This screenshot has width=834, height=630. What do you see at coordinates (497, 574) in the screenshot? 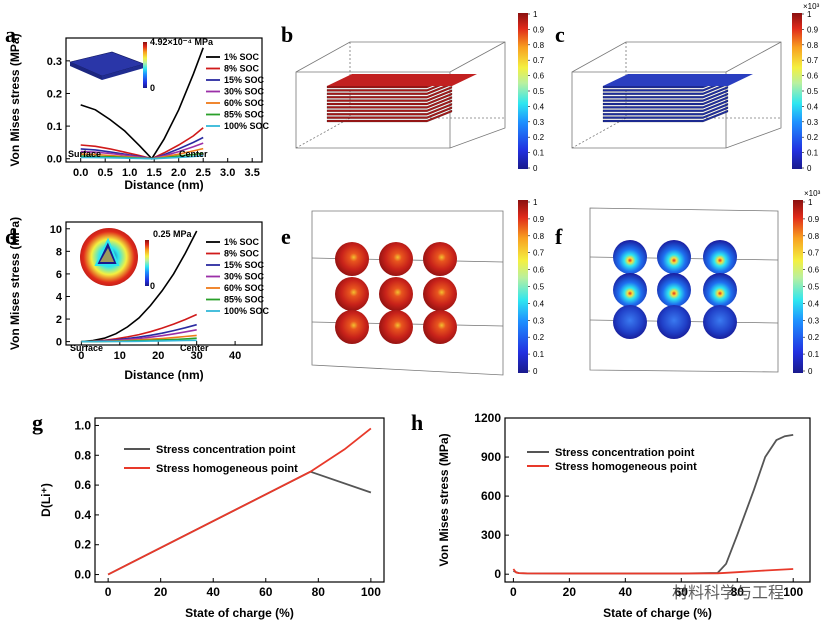
I see `y-tick-label-h: 0` at bounding box center [497, 574].